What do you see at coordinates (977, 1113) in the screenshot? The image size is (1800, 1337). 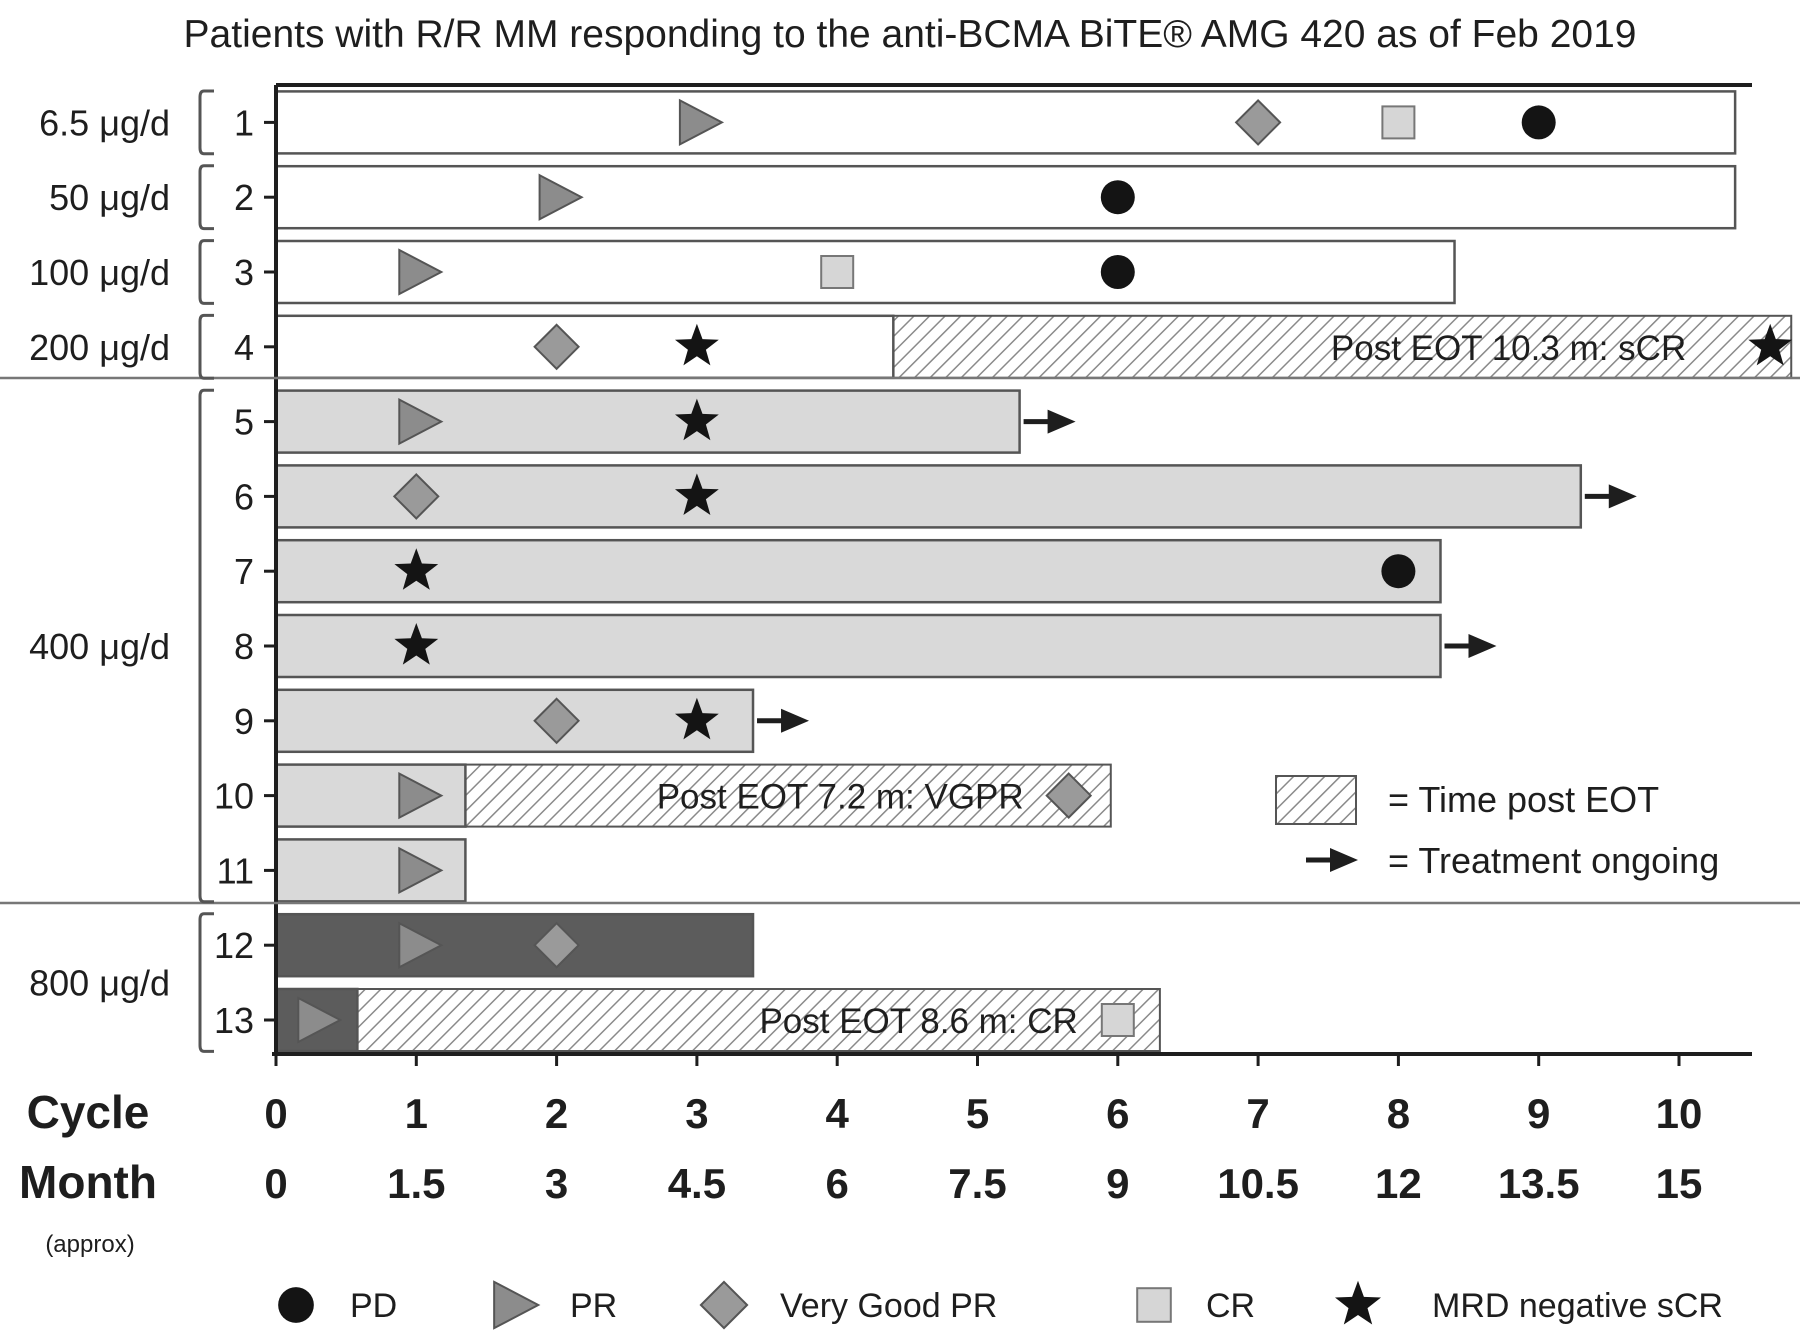 I see `cycle-tick-label: 5` at bounding box center [977, 1113].